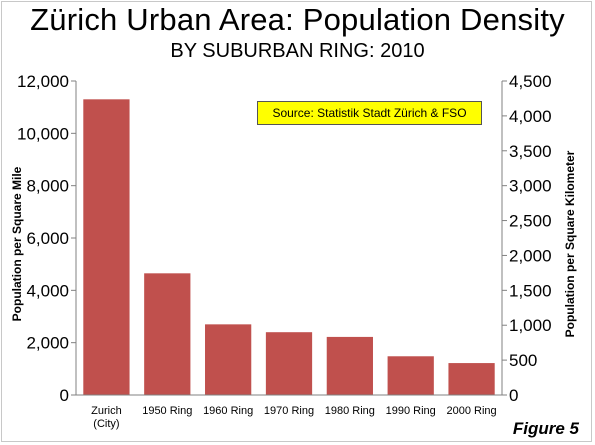  Describe the element at coordinates (530, 151) in the screenshot. I see `y-tick-label-right: 3,500` at that location.